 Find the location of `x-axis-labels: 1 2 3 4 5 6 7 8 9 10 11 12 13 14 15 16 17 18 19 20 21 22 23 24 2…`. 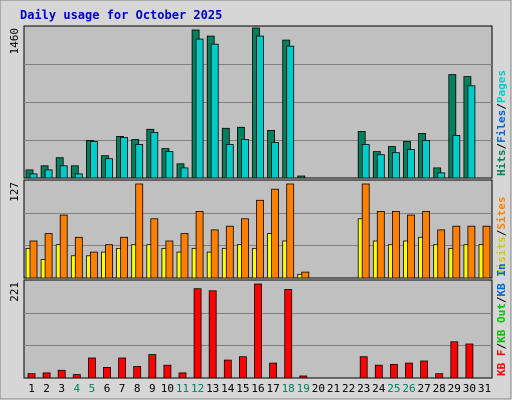

x-axis-labels: 1 2 3 4 5 6 7 8 9 10 11 12 13 14 15 16 17 18 19 20 21 22 23 24 2… is located at coordinates (259, 388).